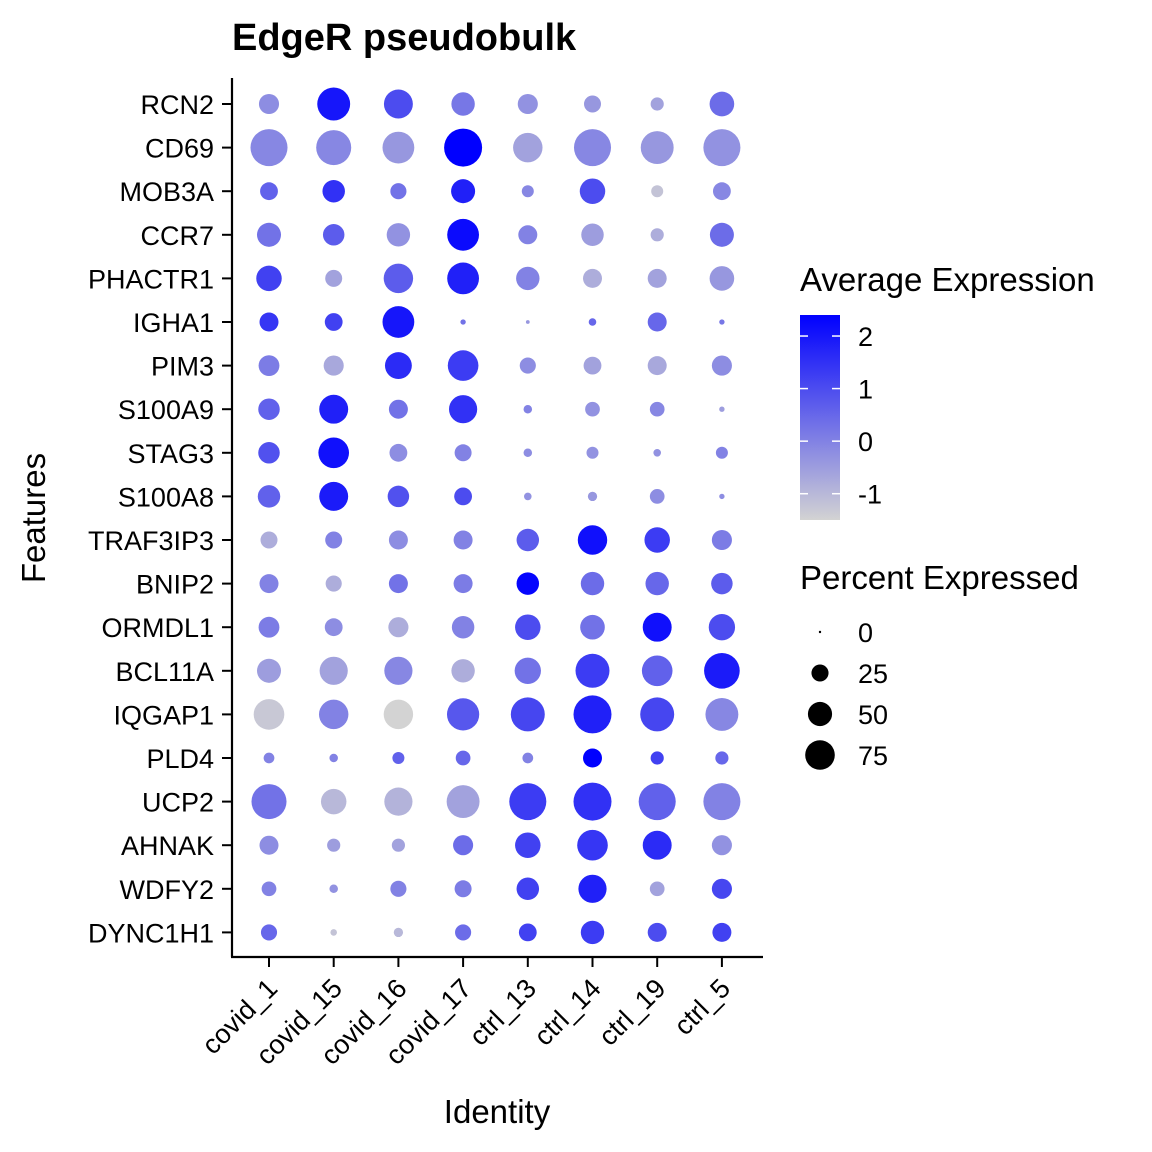 The width and height of the screenshot is (1152, 1152). What do you see at coordinates (873, 674) in the screenshot?
I see `legend-percent-label: 25` at bounding box center [873, 674].